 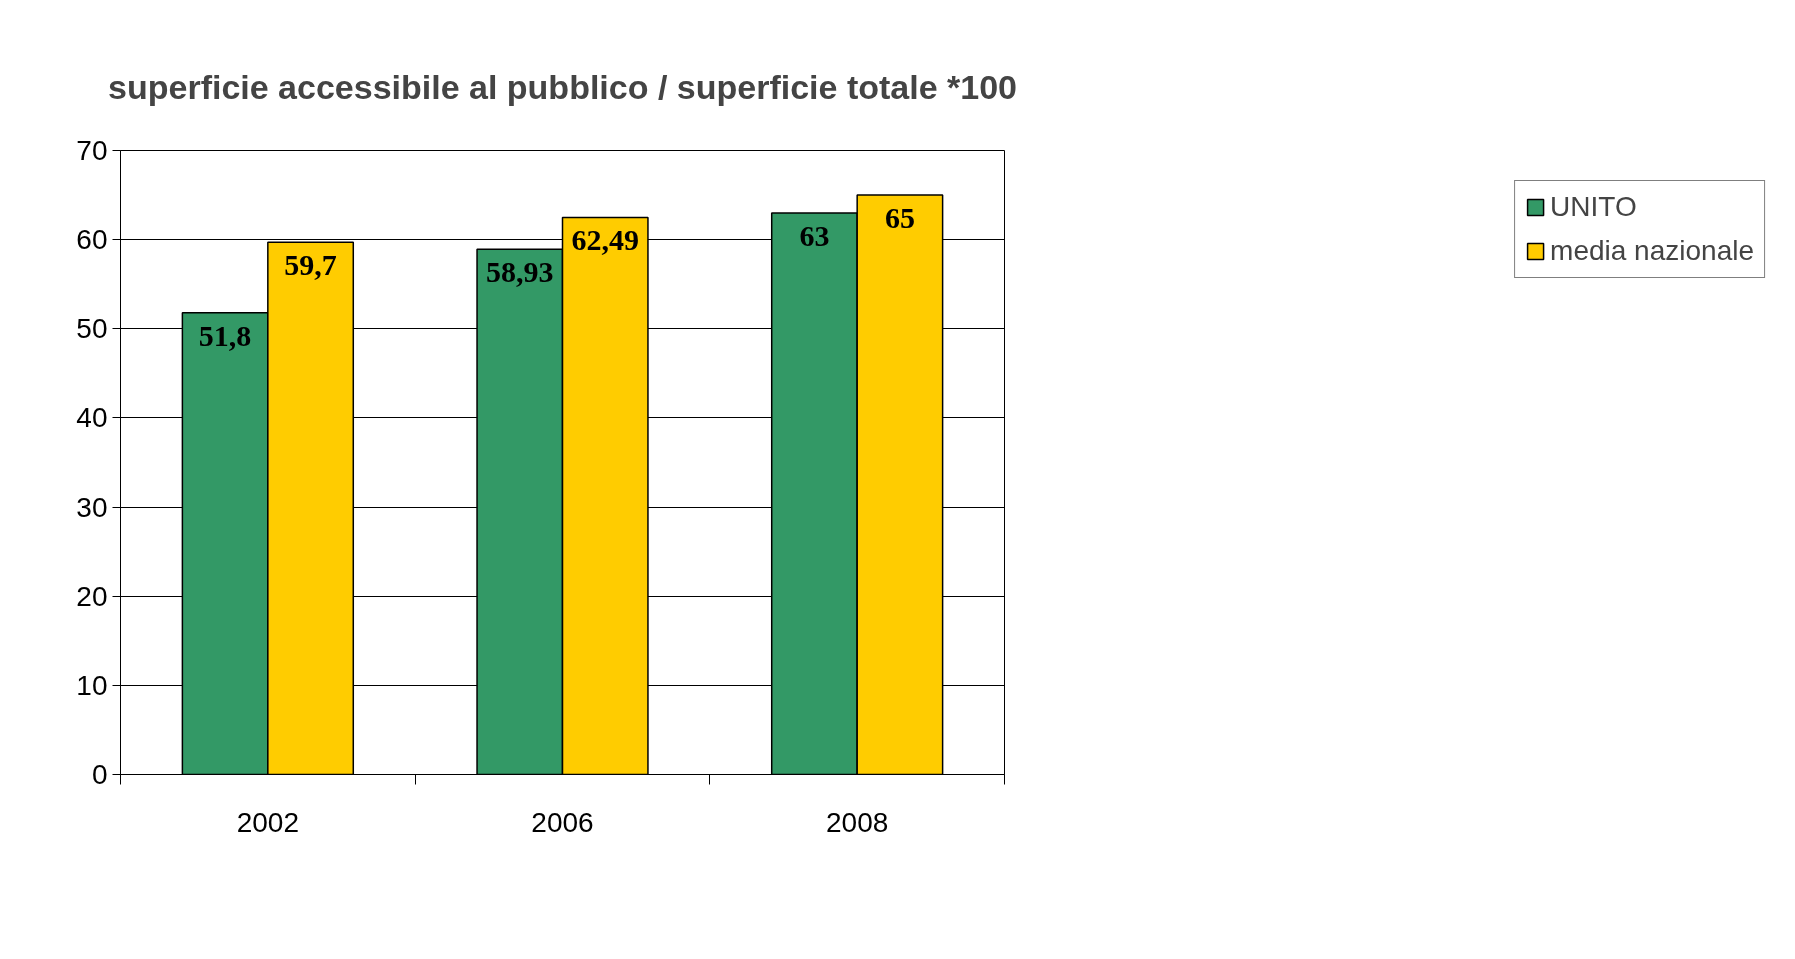 What do you see at coordinates (92, 507) in the screenshot?
I see `y-tick-label: 30` at bounding box center [92, 507].